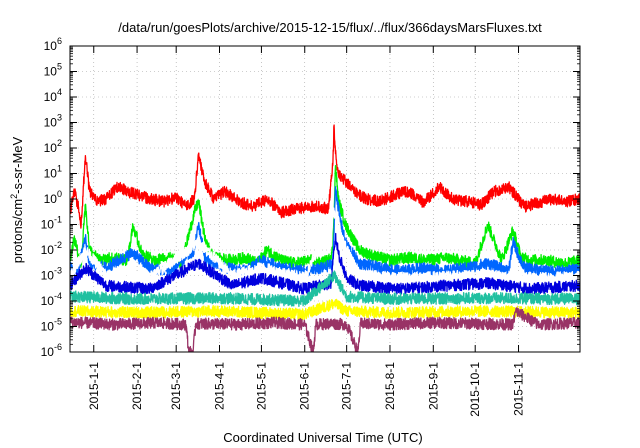 The width and height of the screenshot is (640, 448). What do you see at coordinates (475, 389) in the screenshot?
I see `x-tick-label: 2015-10-1` at bounding box center [475, 389].